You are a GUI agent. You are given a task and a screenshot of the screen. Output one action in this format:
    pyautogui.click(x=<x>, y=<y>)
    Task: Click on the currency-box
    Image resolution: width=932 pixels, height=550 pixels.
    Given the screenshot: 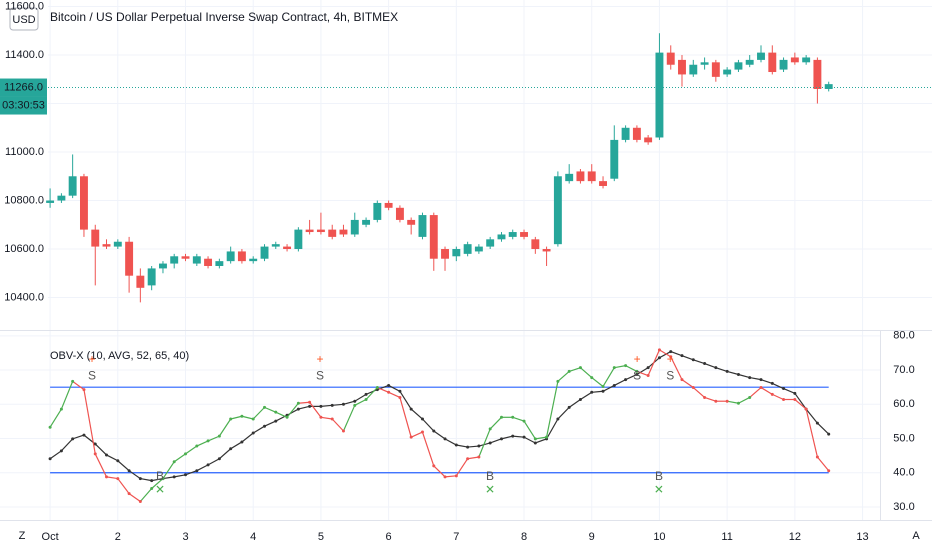 What is the action you would take?
    pyautogui.click(x=24, y=19)
    